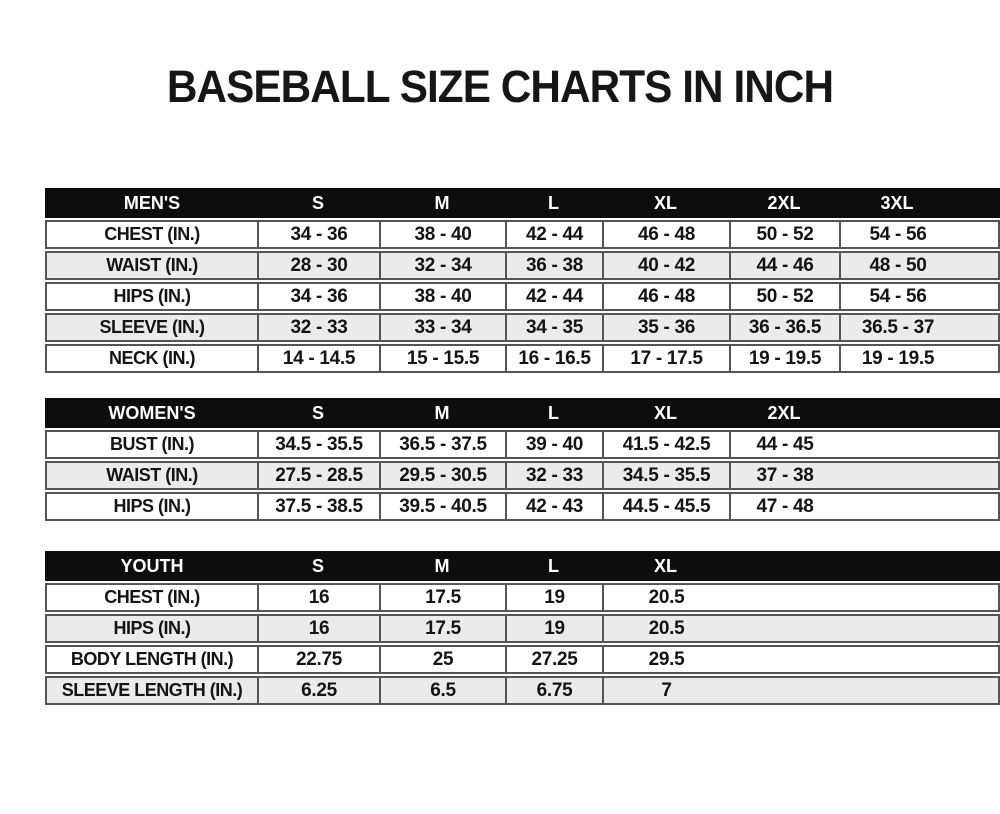  What do you see at coordinates (522, 203) in the screenshot?
I see `table-header-row: MEN'S S M L XL 2XL 3XL` at bounding box center [522, 203].